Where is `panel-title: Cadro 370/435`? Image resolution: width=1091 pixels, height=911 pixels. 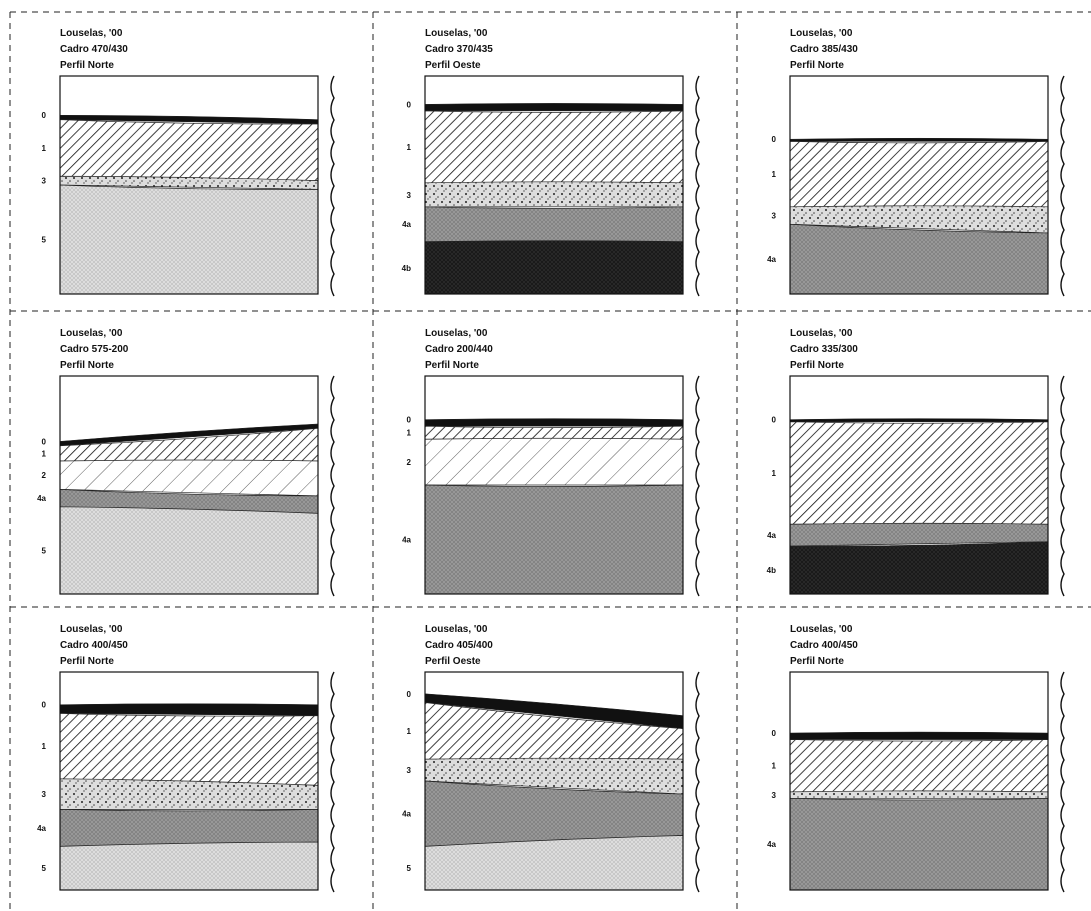 panel-title: Cadro 370/435 is located at coordinates (459, 49).